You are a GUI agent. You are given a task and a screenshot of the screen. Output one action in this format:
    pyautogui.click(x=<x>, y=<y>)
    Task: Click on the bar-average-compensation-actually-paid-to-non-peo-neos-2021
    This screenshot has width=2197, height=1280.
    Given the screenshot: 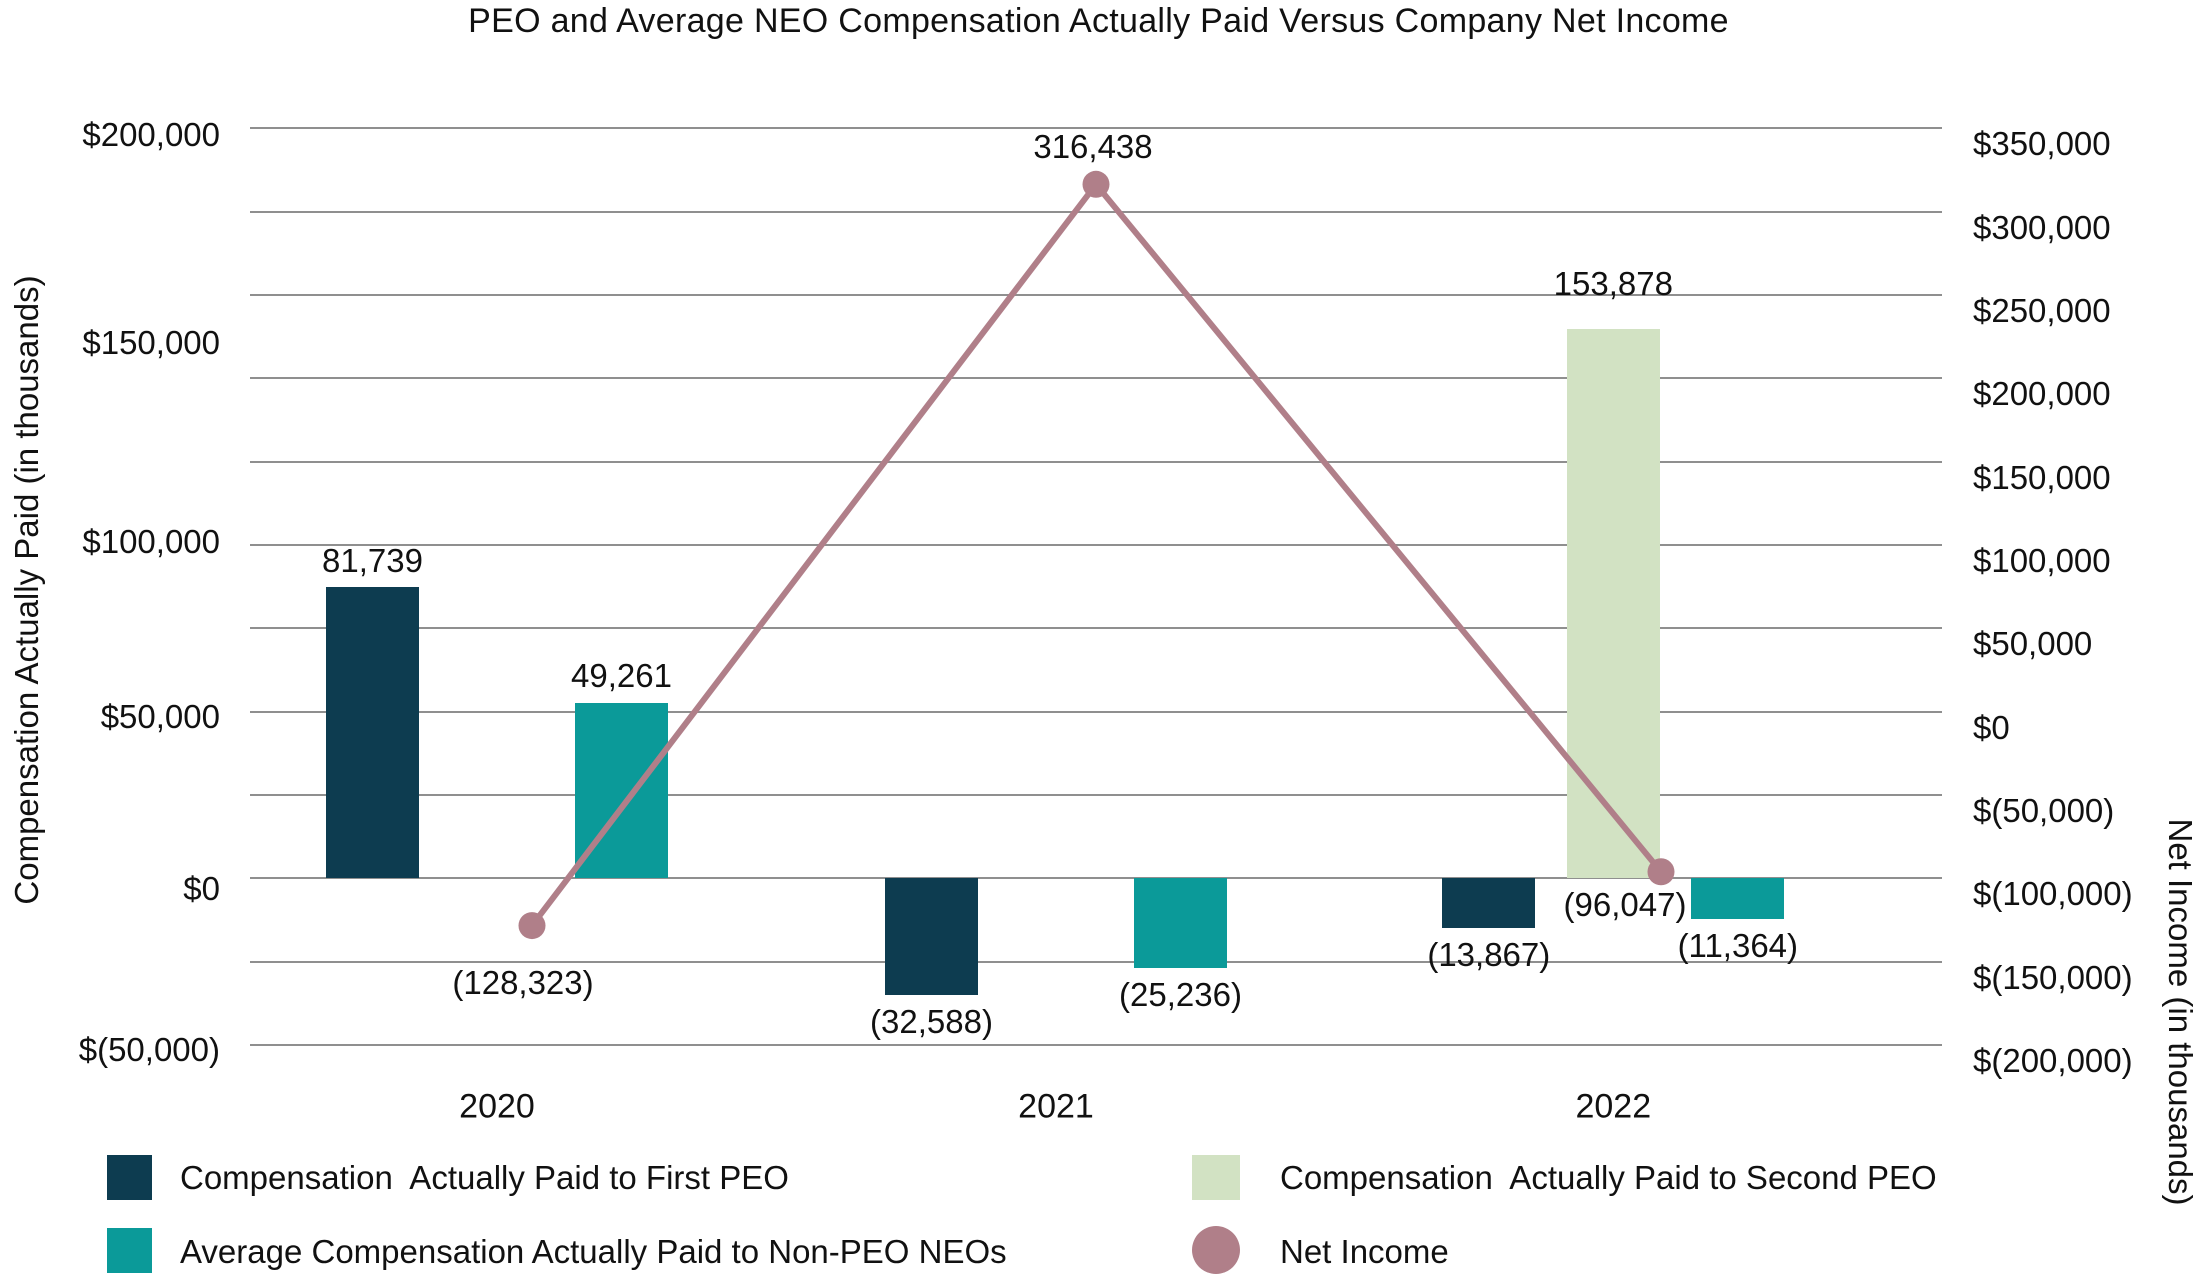 What is the action you would take?
    pyautogui.click(x=1180, y=923)
    